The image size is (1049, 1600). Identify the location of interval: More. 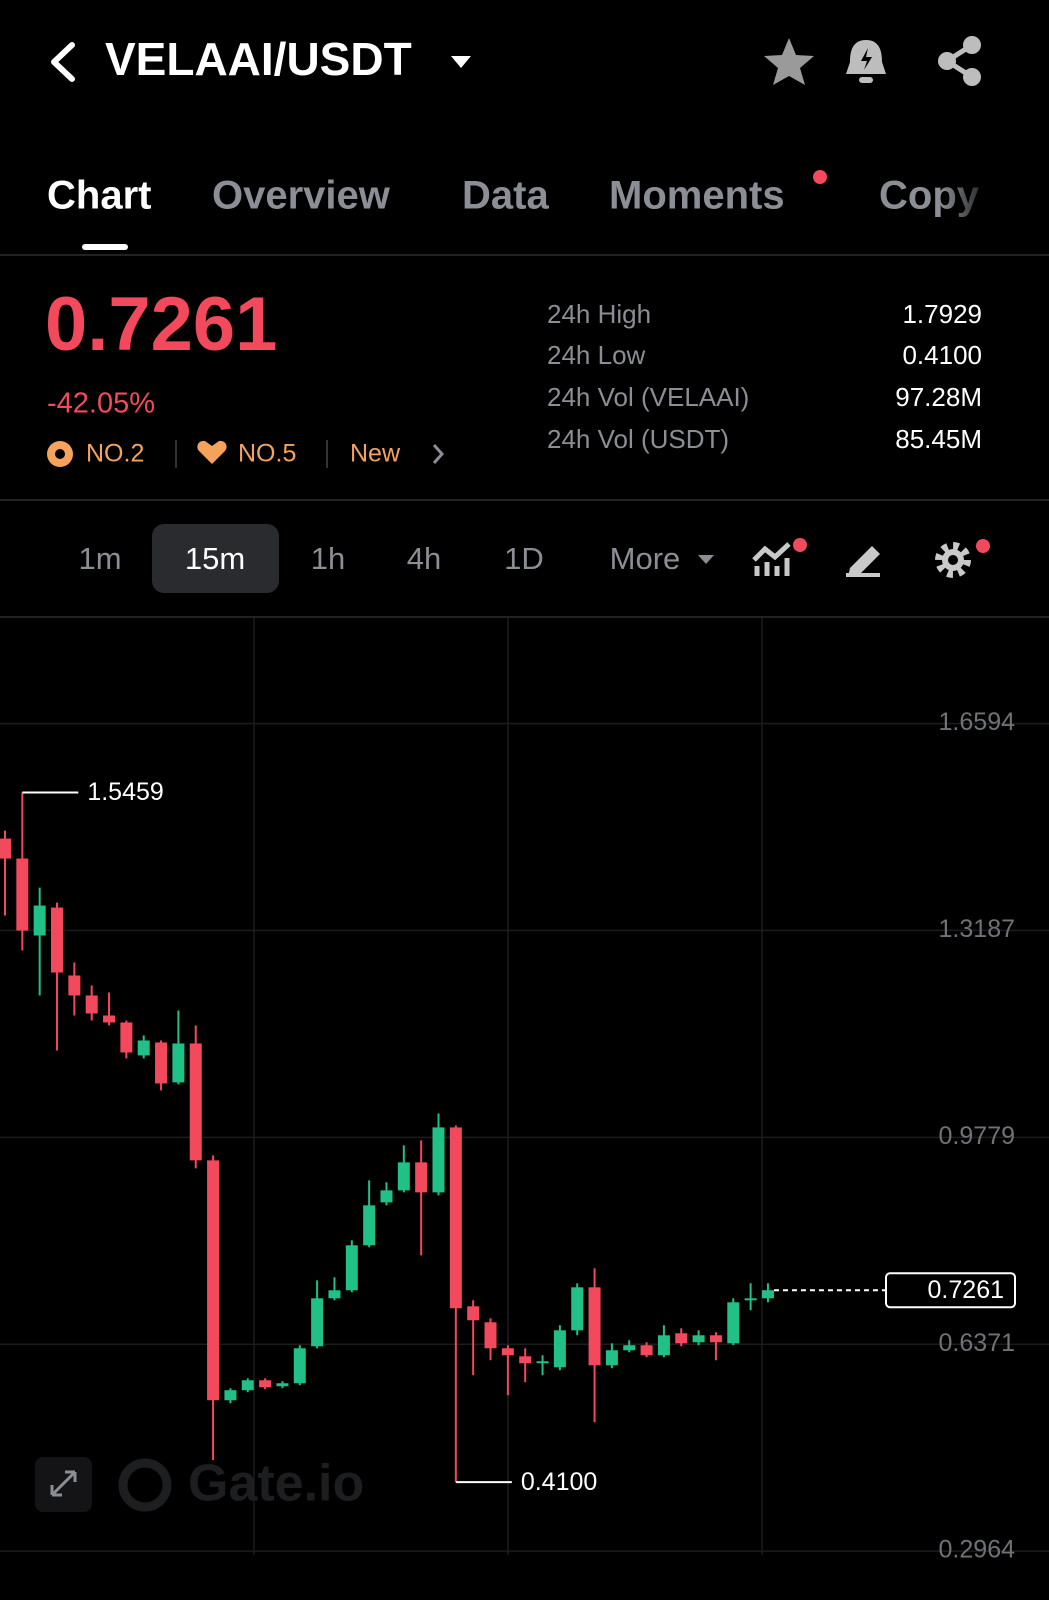
(645, 558).